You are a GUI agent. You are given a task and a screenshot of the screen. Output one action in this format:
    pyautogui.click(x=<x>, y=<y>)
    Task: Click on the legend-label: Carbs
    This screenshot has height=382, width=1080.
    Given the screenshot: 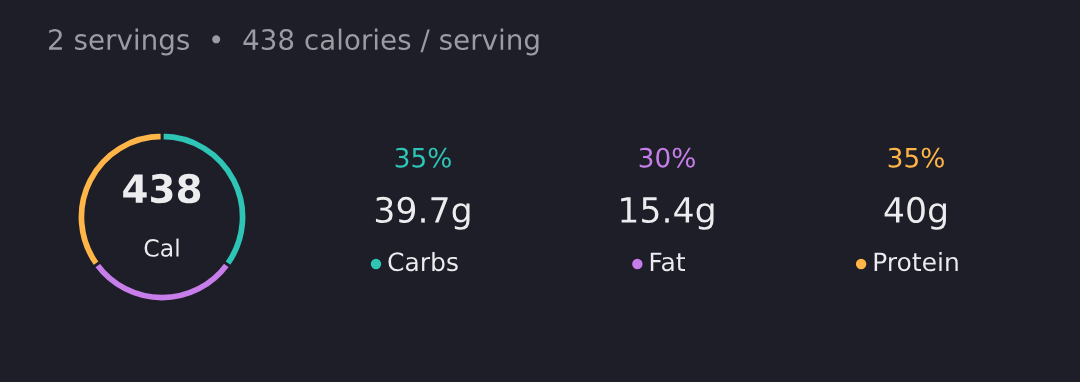 What is the action you would take?
    pyautogui.click(x=423, y=261)
    